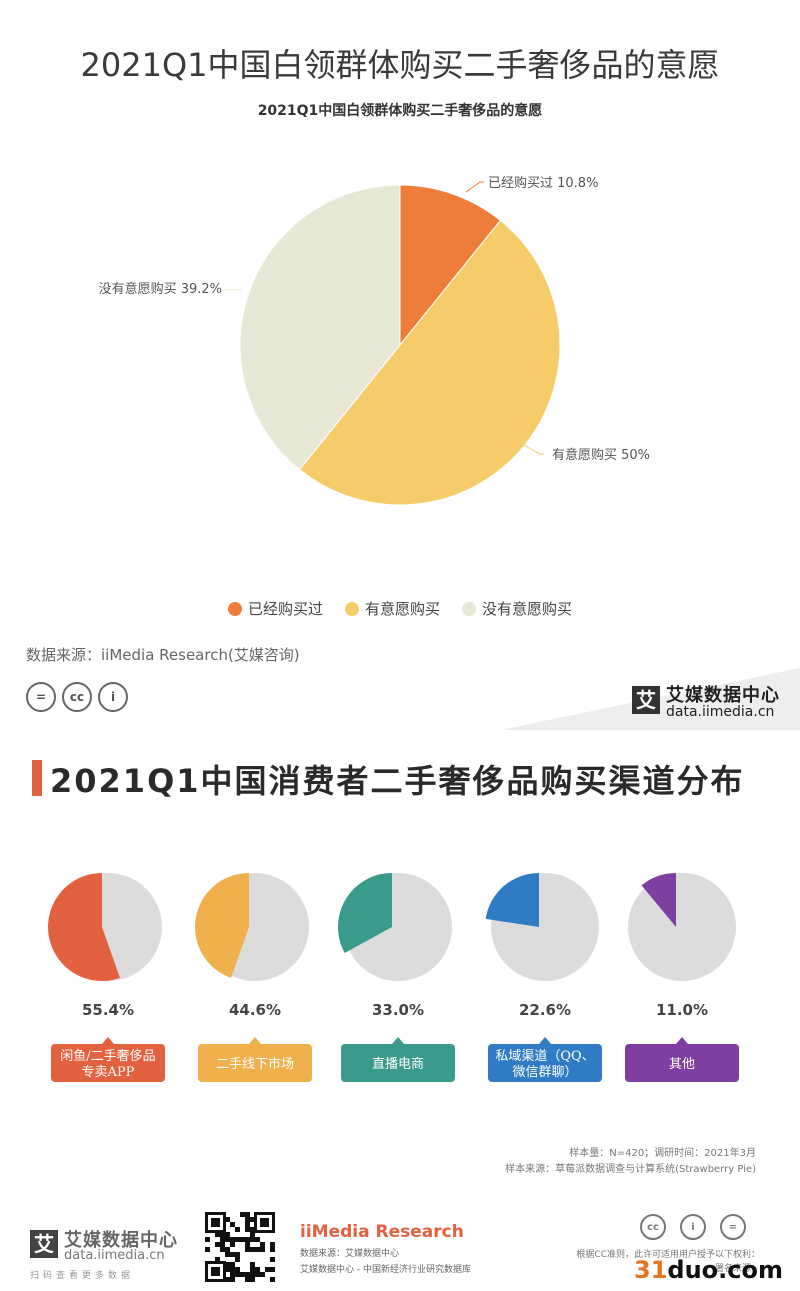 This screenshot has height=1291, width=800. I want to click on channel-label: 微信群聊）, so click(544, 1072).